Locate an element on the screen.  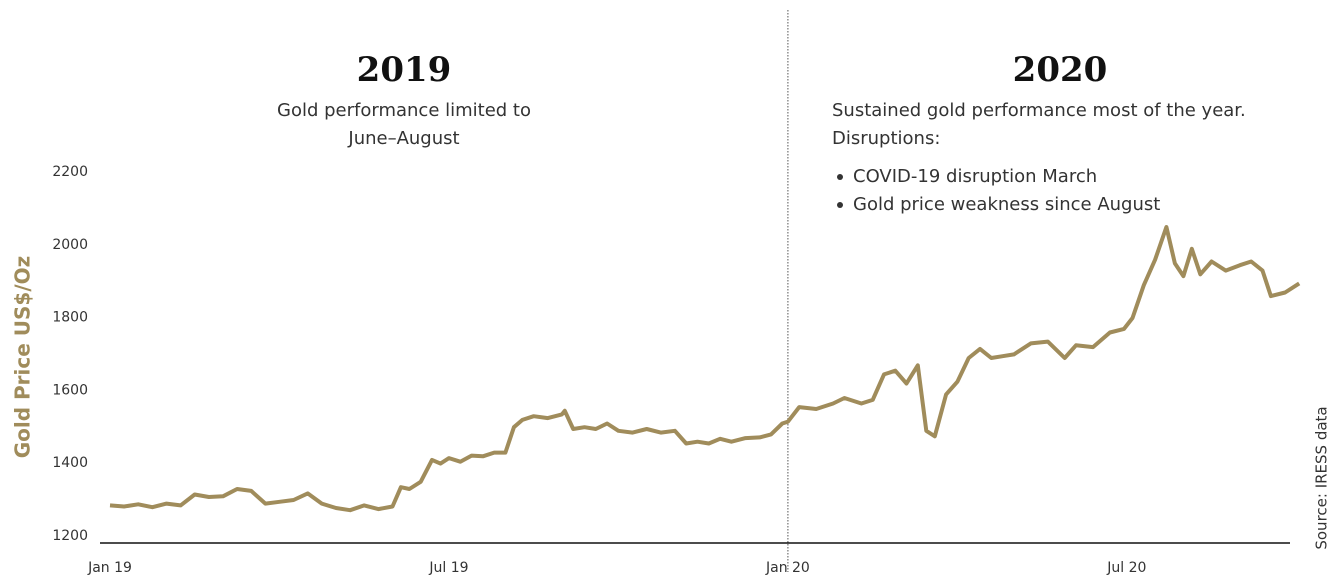
x-tick-label: Jul 19 is located at coordinates (448, 568).